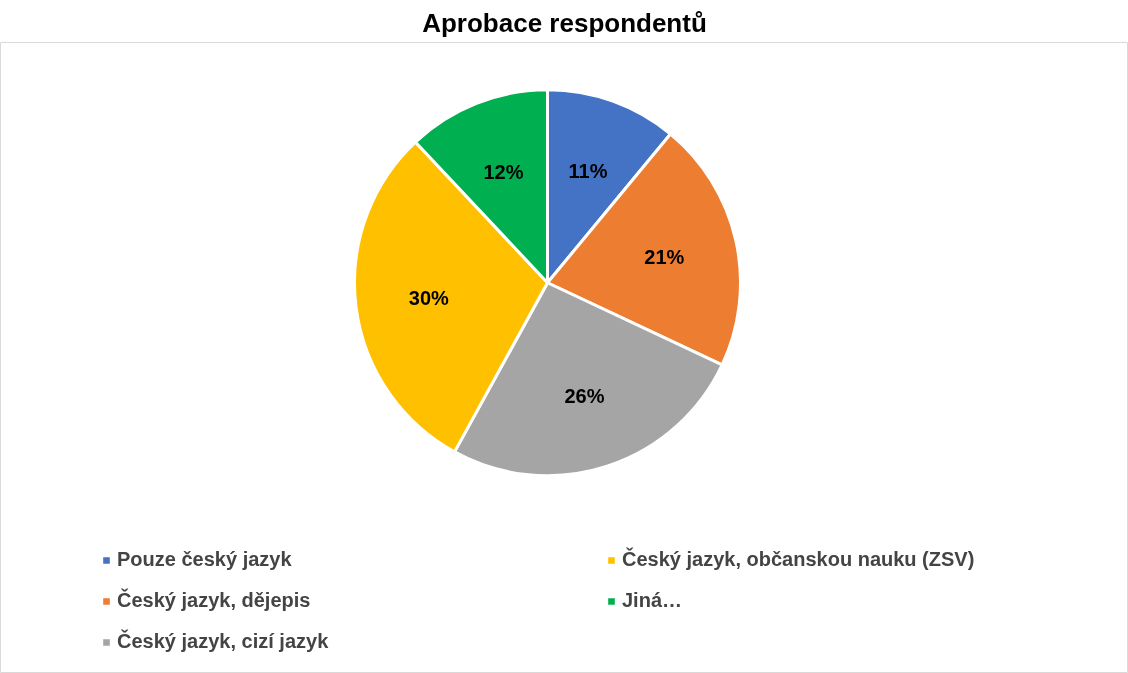  Describe the element at coordinates (205, 559) in the screenshot. I see `legend-label: Pouze český jazyk` at that location.